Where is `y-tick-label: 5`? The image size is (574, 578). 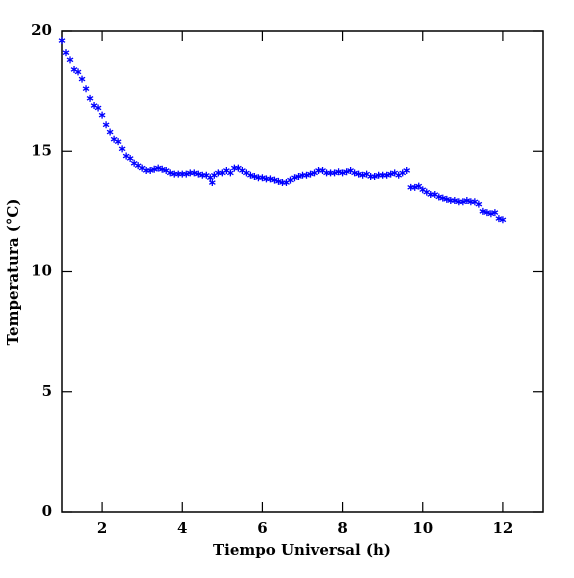
y-tick-label: 5 is located at coordinates (47, 391).